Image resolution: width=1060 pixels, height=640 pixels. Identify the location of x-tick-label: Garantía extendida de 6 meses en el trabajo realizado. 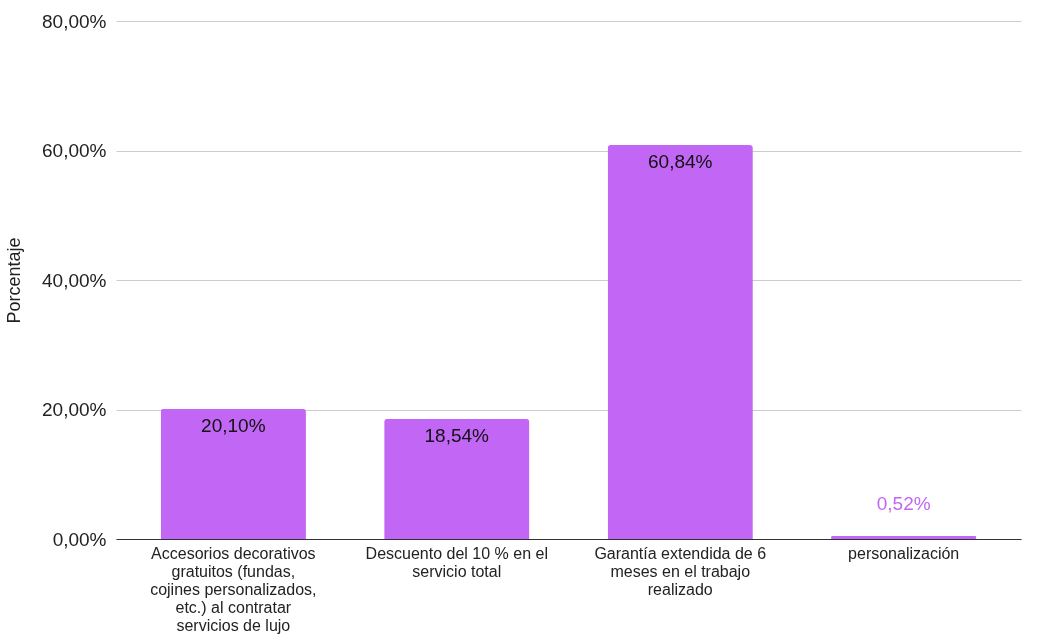
(680, 571).